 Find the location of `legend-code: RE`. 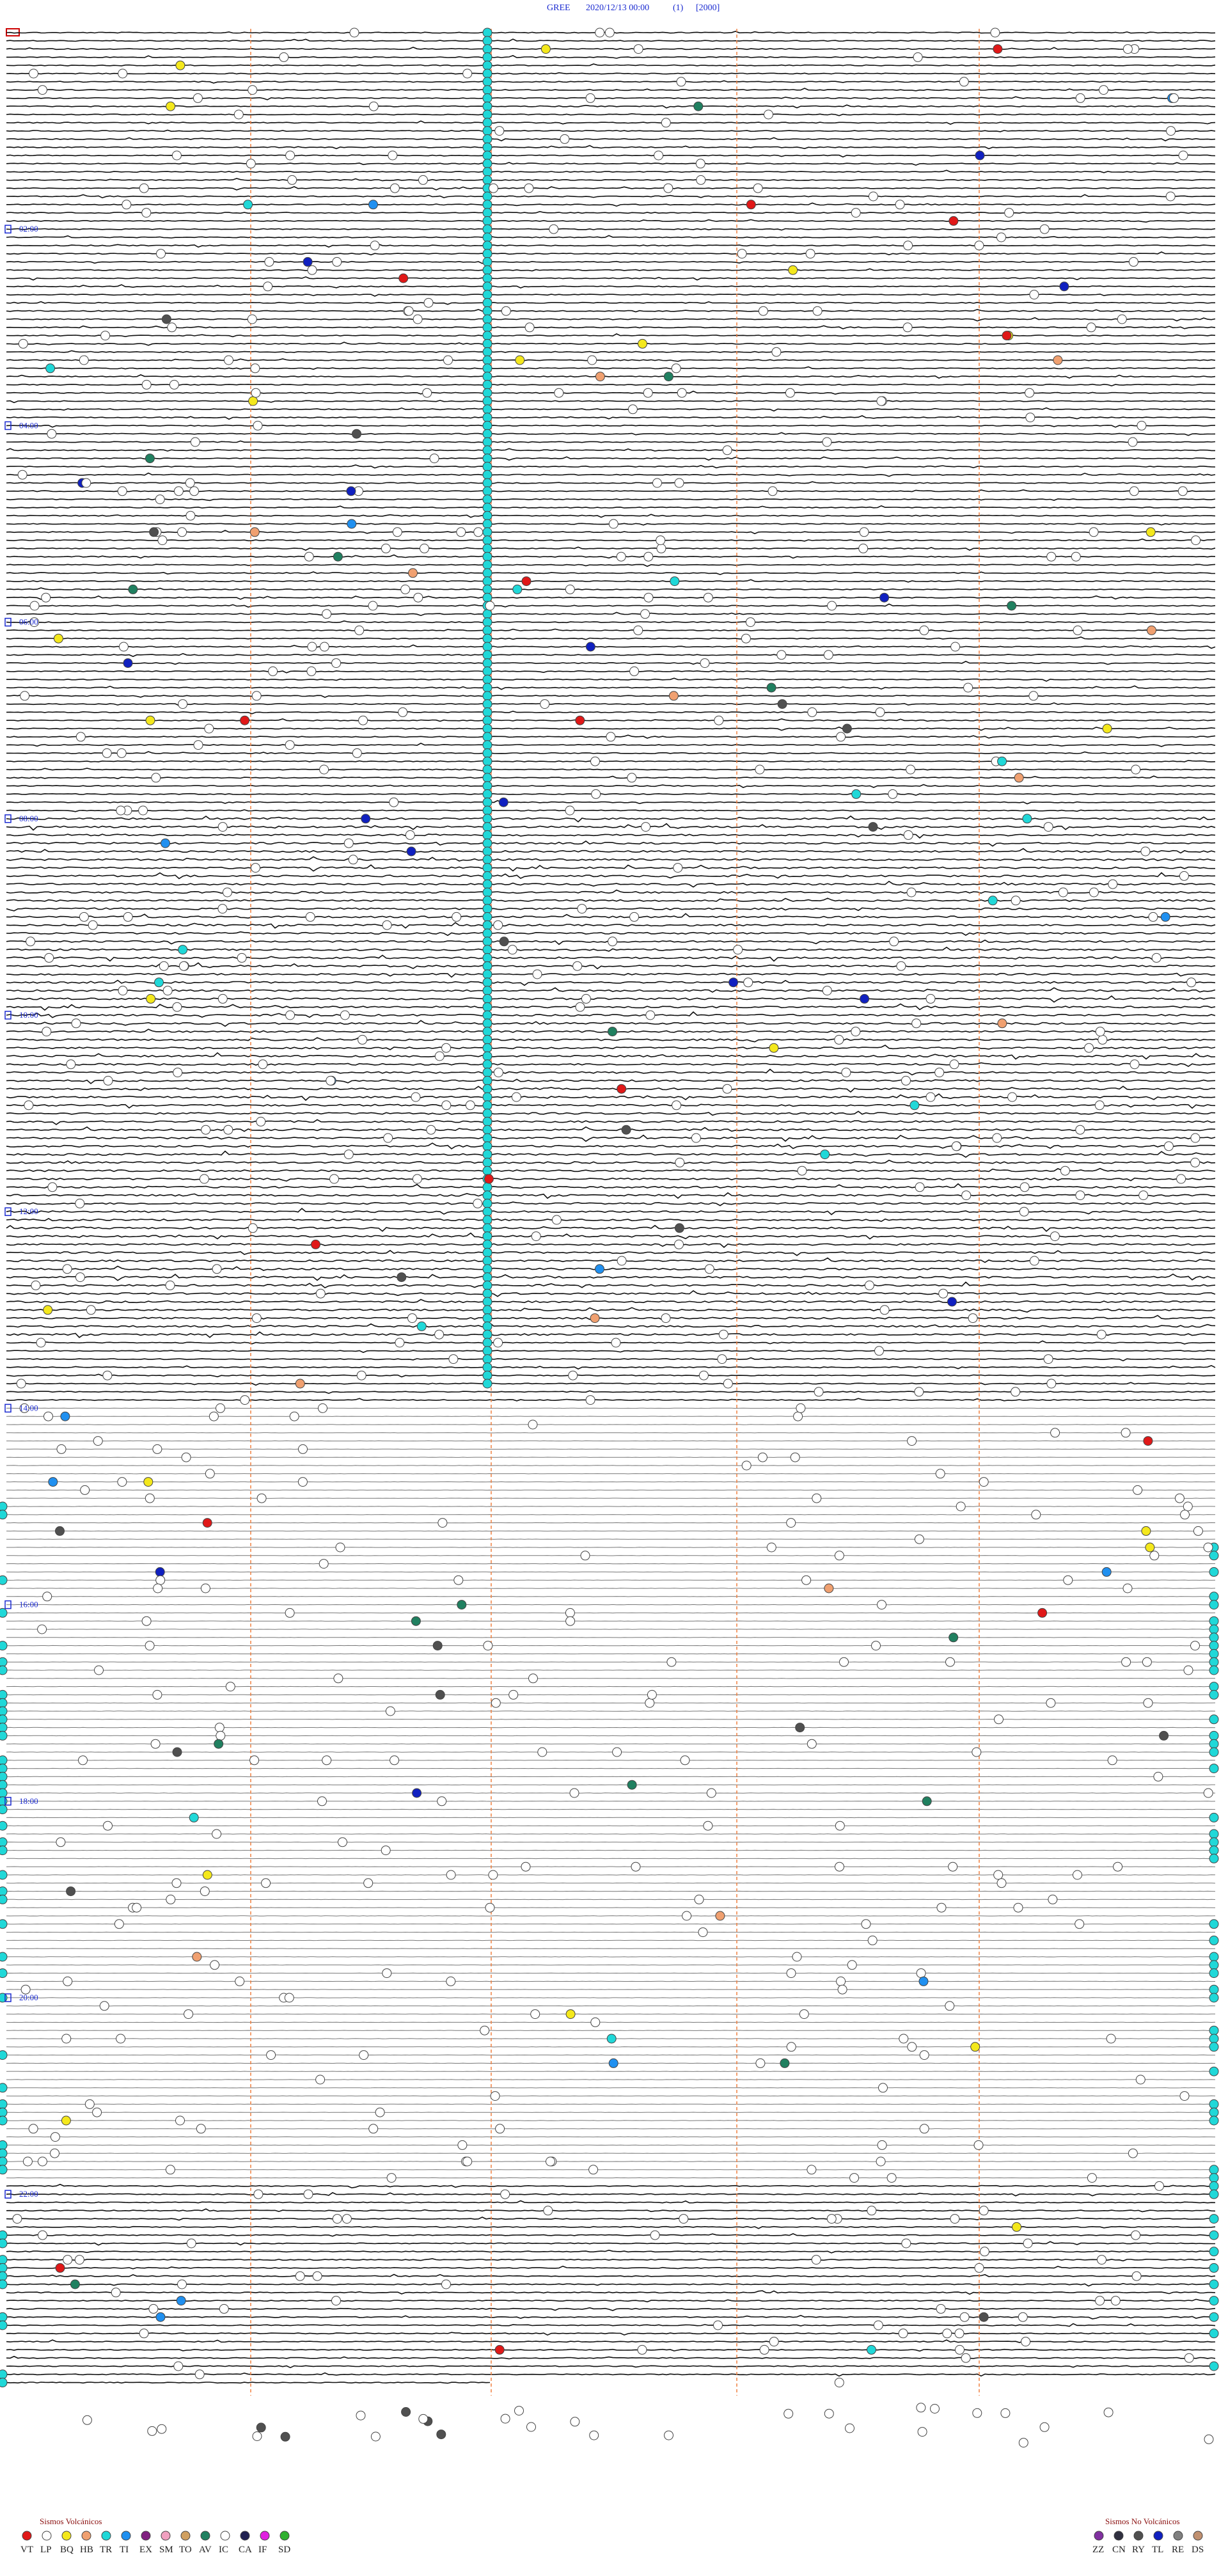

legend-code: RE is located at coordinates (1178, 2550).